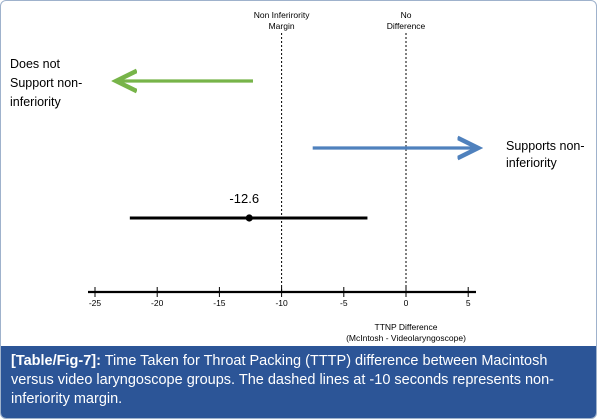 This screenshot has height=419, width=597. I want to click on x-tick-label--20: -20, so click(157, 303).